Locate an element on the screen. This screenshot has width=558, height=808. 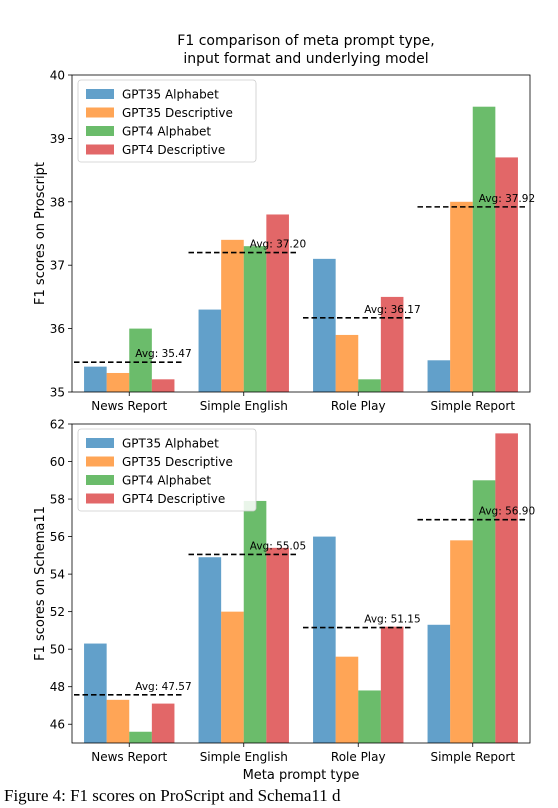
y-tick-label: 62 is located at coordinates (57, 425).